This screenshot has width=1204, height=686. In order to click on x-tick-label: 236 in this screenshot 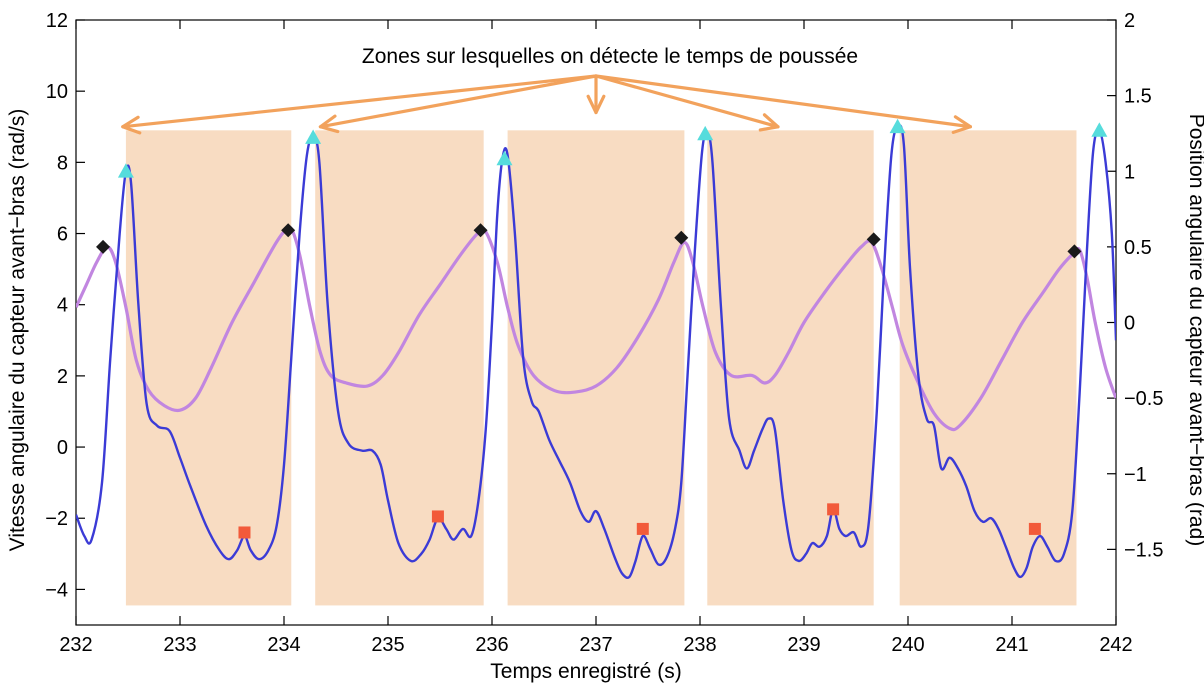, I will do `click(491, 645)`.